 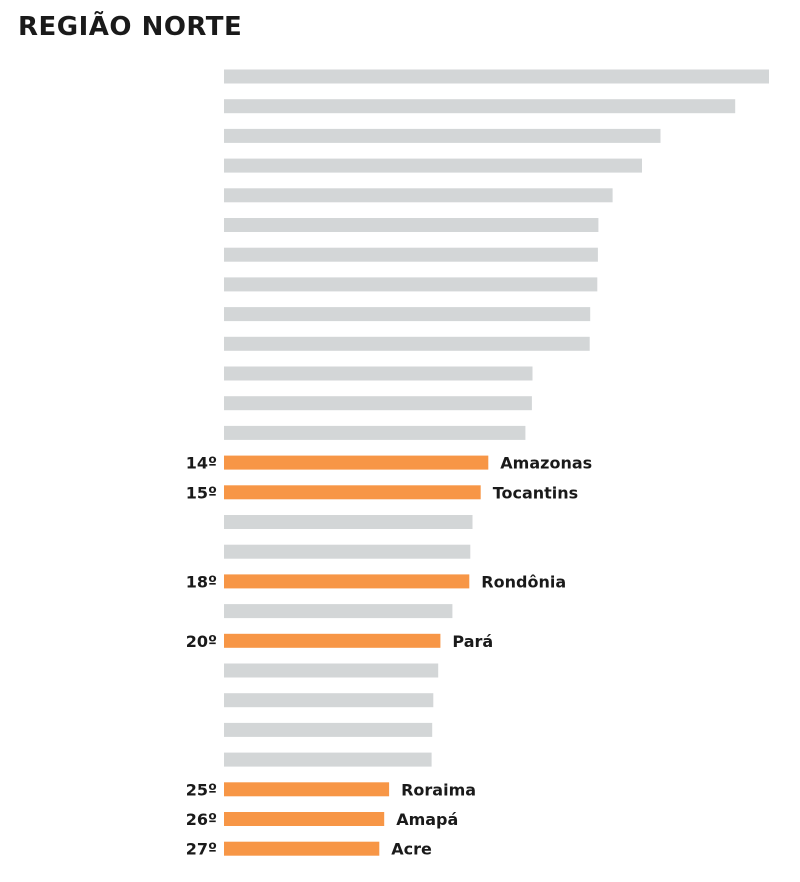 What do you see at coordinates (201, 641) in the screenshot?
I see `rank-label: 20º` at bounding box center [201, 641].